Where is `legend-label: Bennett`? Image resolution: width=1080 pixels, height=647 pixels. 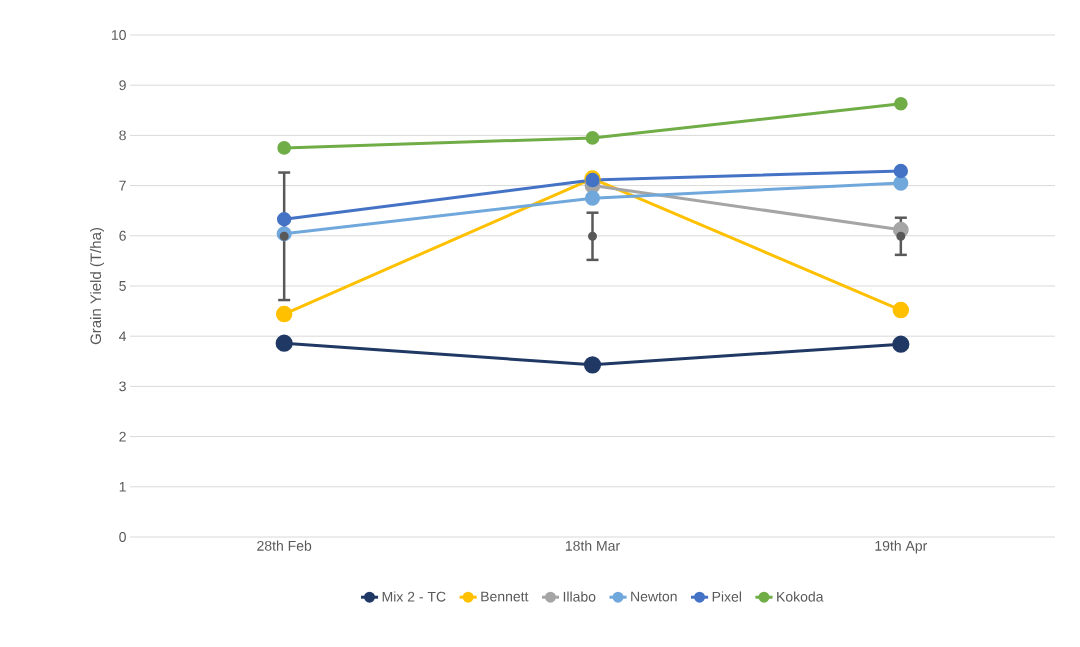
legend-label: Bennett is located at coordinates (505, 596).